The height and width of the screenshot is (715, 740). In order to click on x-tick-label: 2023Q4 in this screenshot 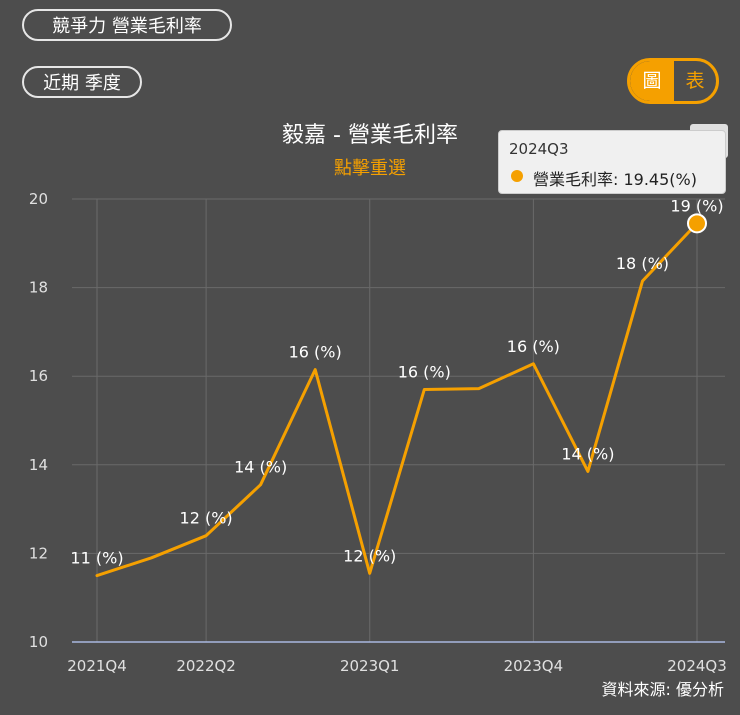, I will do `click(534, 666)`.